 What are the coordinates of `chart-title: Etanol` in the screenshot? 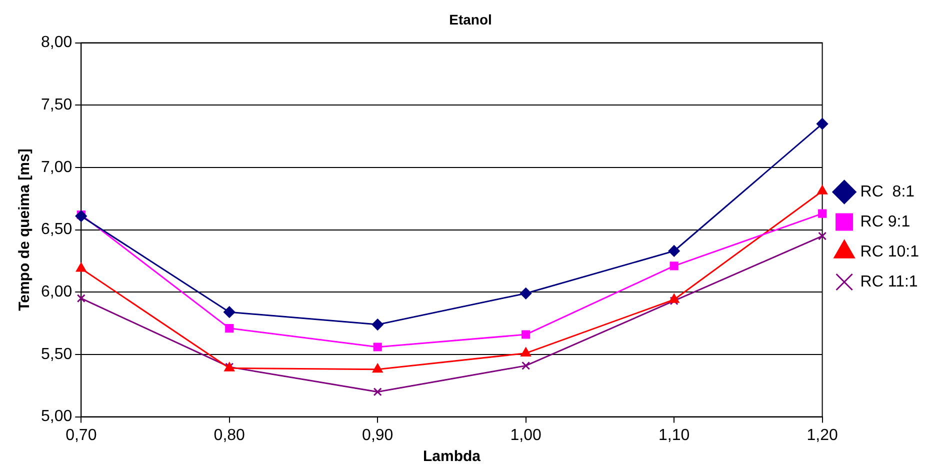 It's located at (470, 19).